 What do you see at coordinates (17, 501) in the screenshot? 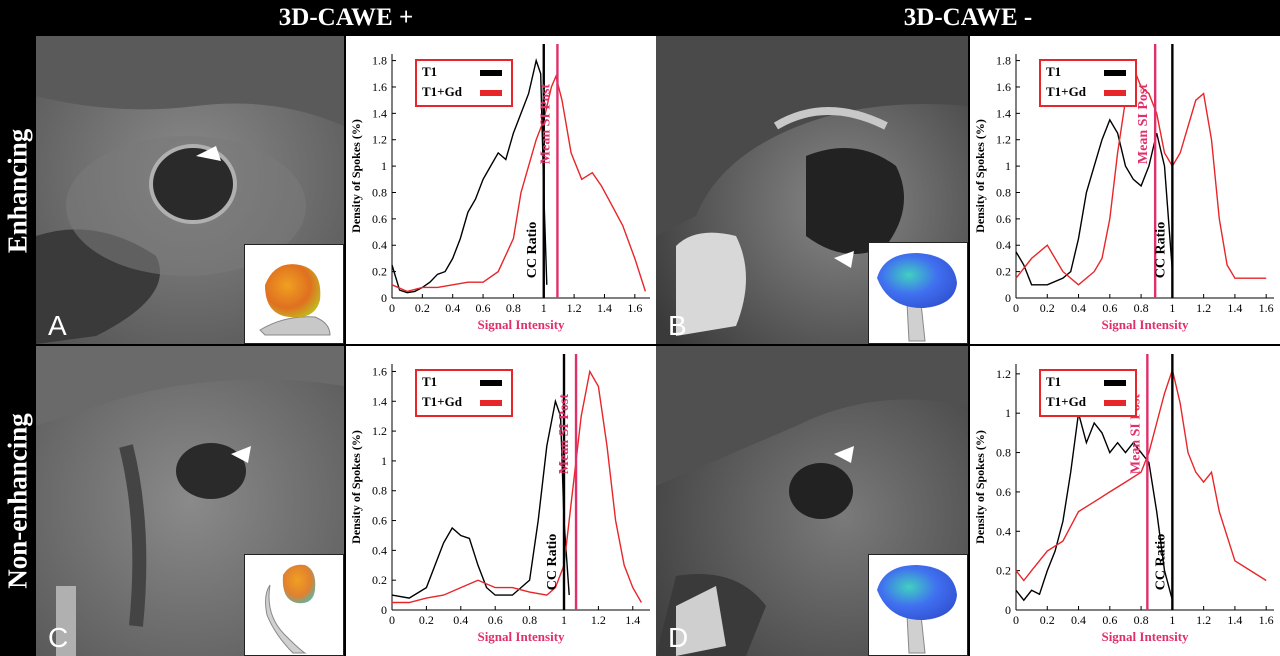
I see `row-header-non-enhancing: Non-enhancing` at bounding box center [17, 501].